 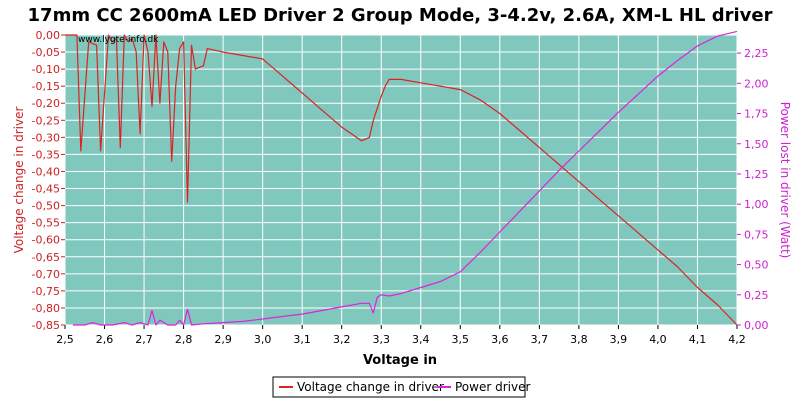 What do you see at coordinates (737, 339) in the screenshot?
I see `x-tick-label: 4,2` at bounding box center [737, 339].